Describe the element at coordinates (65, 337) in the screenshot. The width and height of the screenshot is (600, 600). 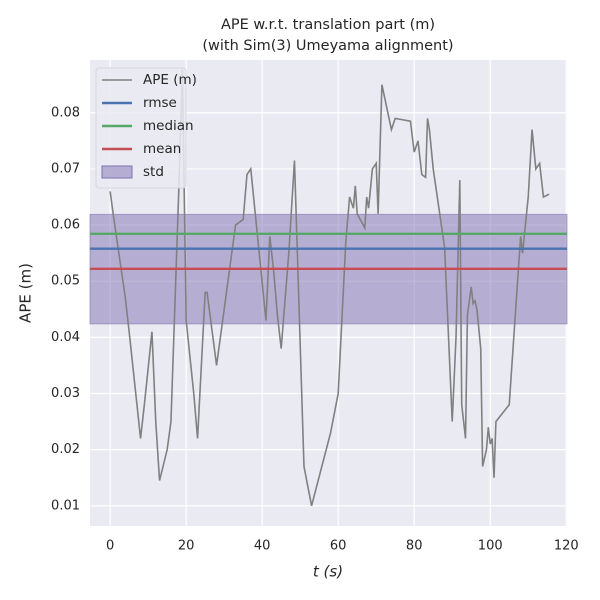
I see `y-tick-label: 0.04` at that location.